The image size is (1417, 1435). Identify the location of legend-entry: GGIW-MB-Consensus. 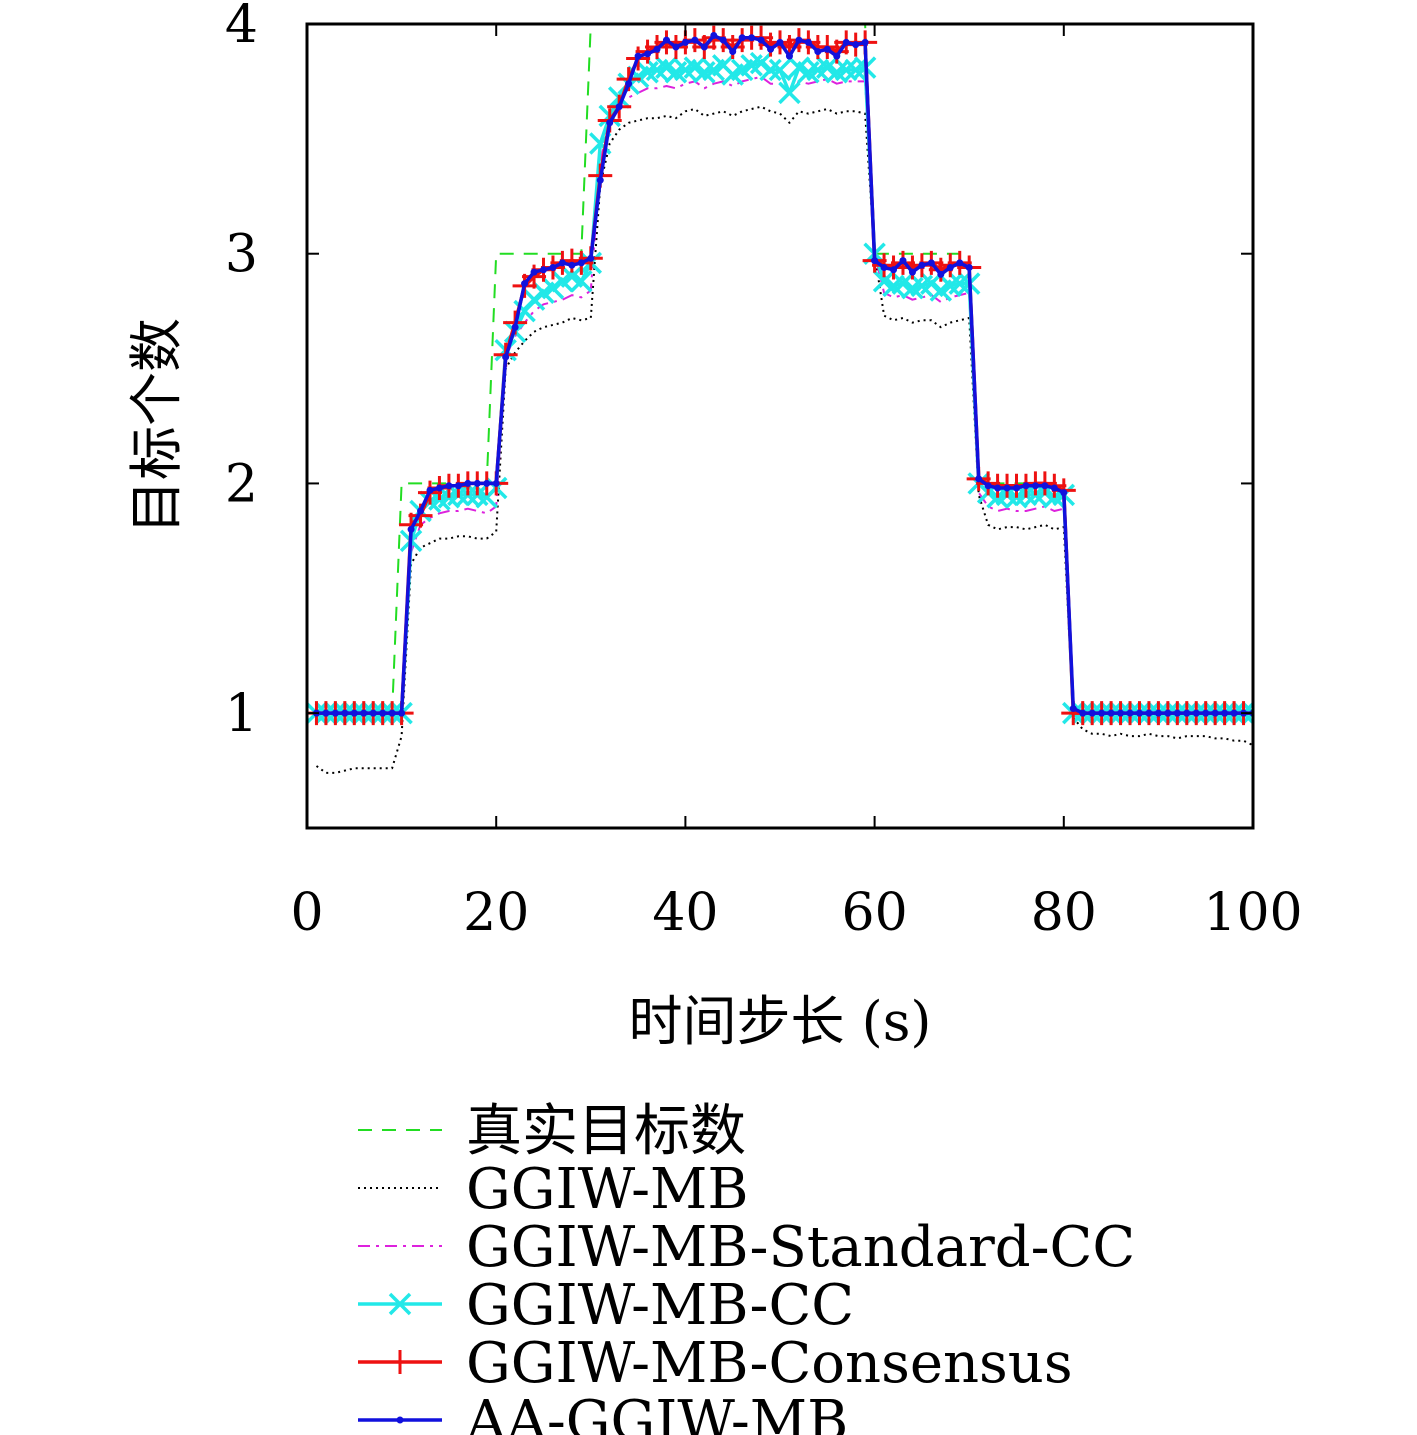
(715, 1363).